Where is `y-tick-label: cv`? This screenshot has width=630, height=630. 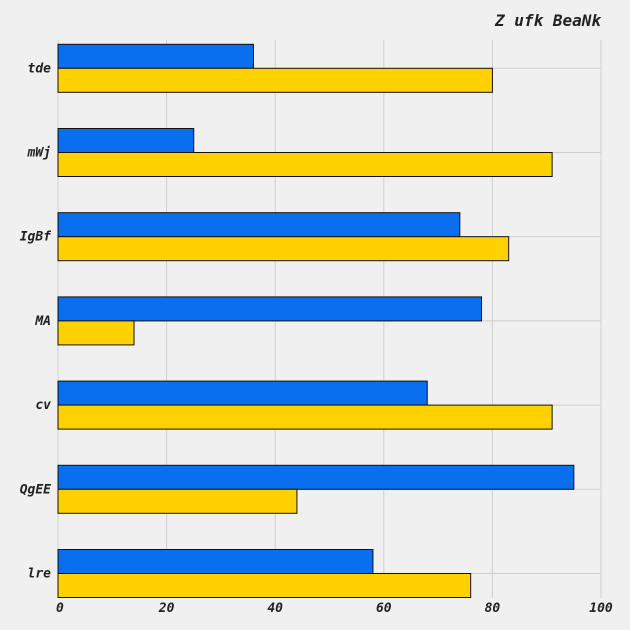 y-tick-label: cv is located at coordinates (43, 405).